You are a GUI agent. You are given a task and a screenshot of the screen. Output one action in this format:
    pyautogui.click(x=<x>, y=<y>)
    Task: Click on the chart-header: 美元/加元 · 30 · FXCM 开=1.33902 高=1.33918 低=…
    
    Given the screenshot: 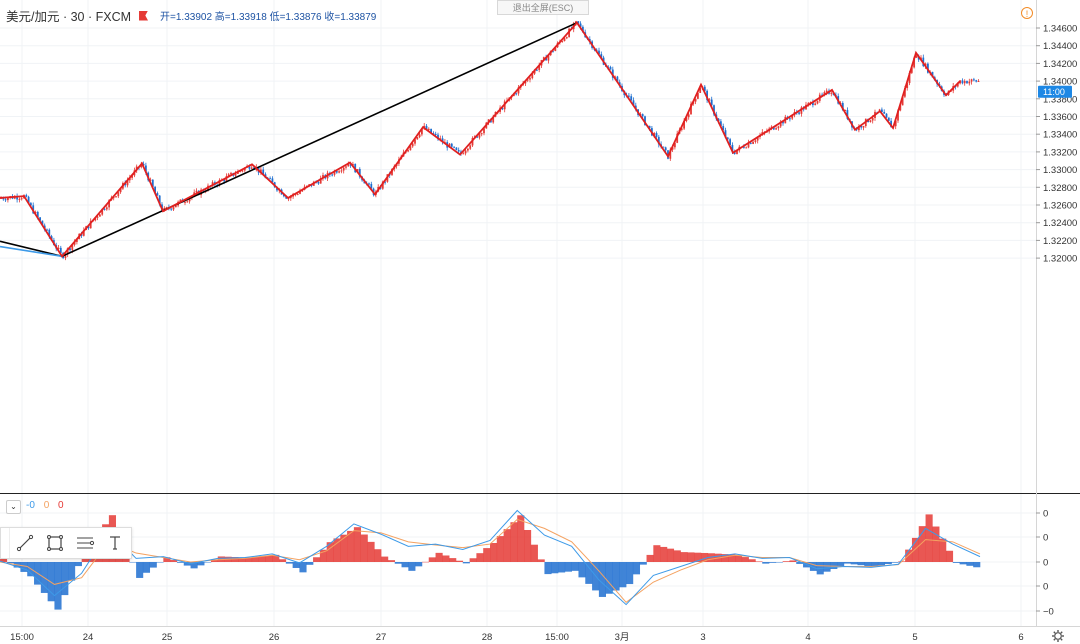 What is the action you would take?
    pyautogui.click(x=191, y=15)
    